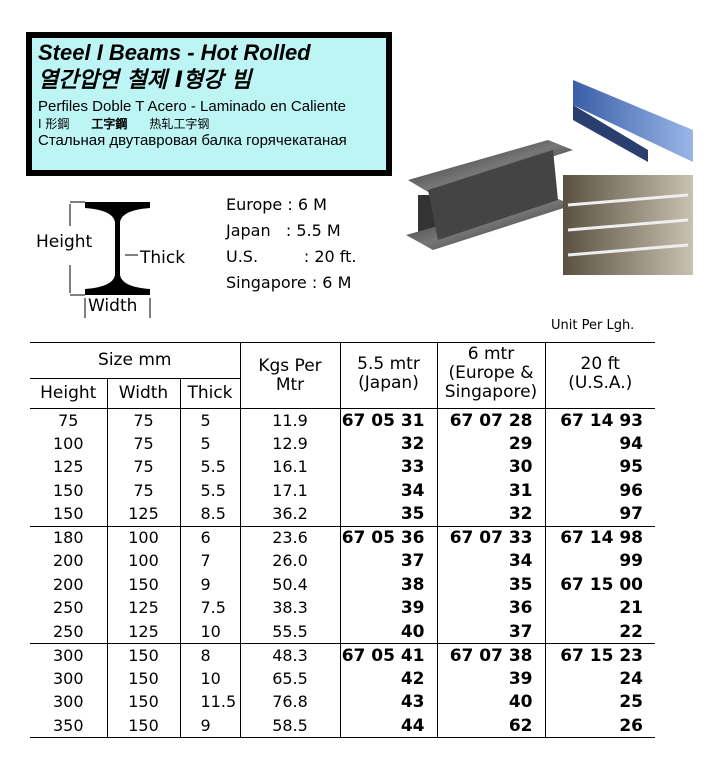 This screenshot has width=718, height=772. What do you see at coordinates (342, 655) in the screenshot?
I see `table-row: 300 150 8 48.3 67 05 41 67 07 38 67 15 23` at bounding box center [342, 655].